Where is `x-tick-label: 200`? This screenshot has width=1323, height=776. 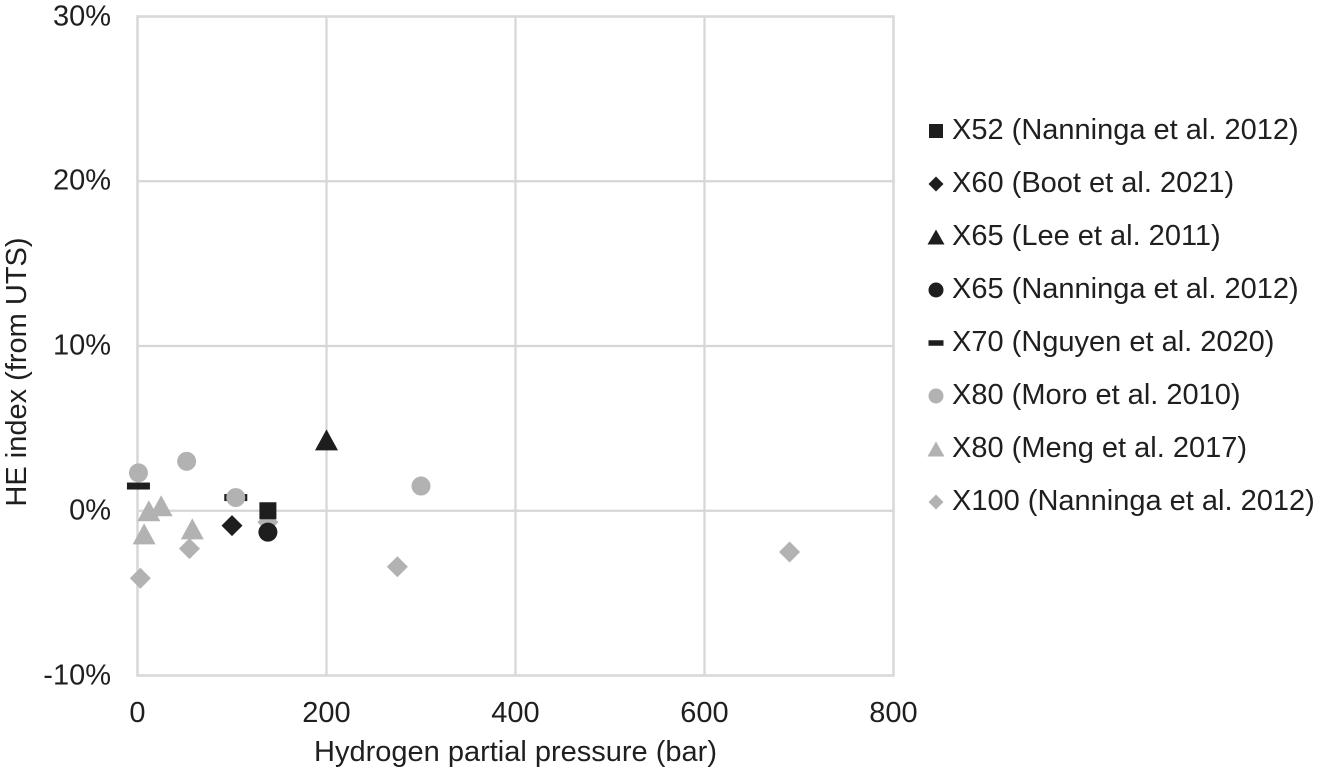
x-tick-label: 200 is located at coordinates (326, 713).